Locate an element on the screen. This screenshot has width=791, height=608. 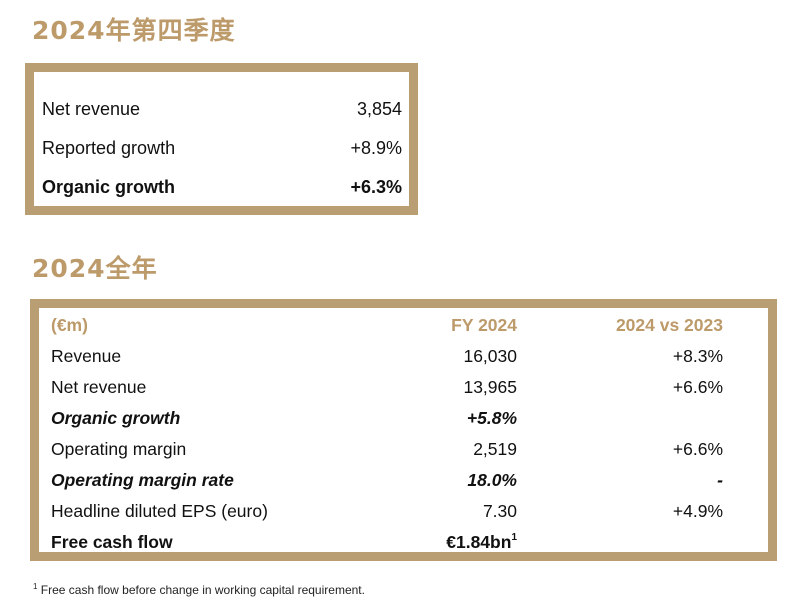
fy-section-title: 2024全年 is located at coordinates (95, 268).